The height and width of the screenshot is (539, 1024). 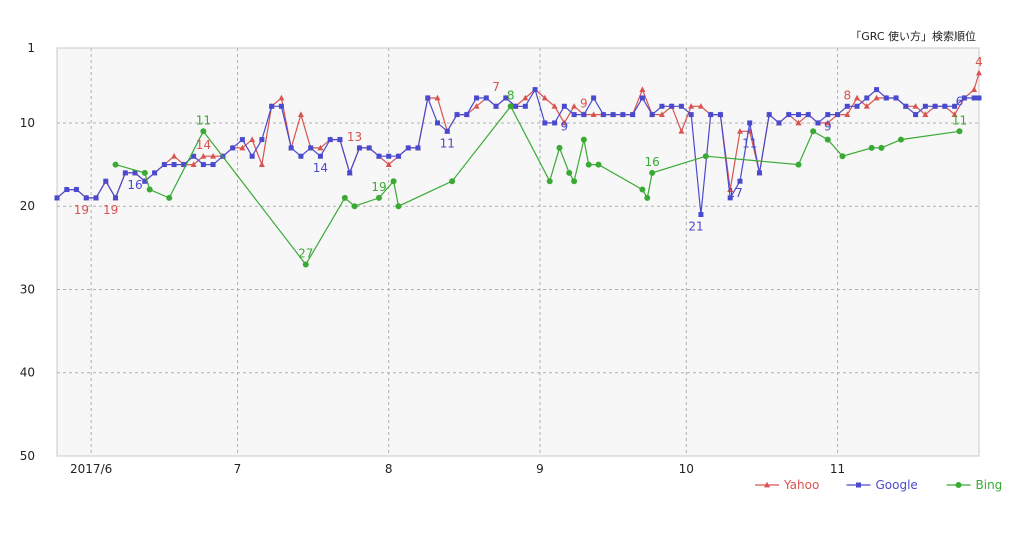 What do you see at coordinates (540, 469) in the screenshot?
I see `x-tick-label: 9` at bounding box center [540, 469].